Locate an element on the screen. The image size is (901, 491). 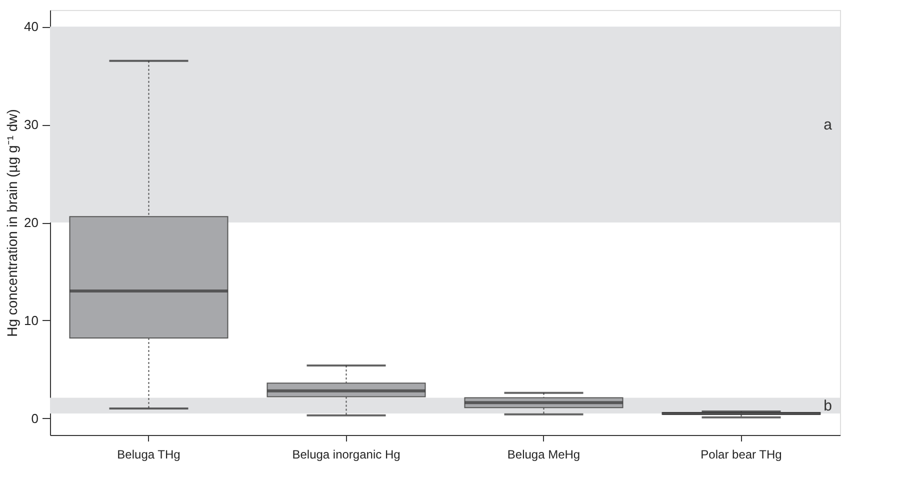
y-tick-label: 0 is located at coordinates (34, 418).